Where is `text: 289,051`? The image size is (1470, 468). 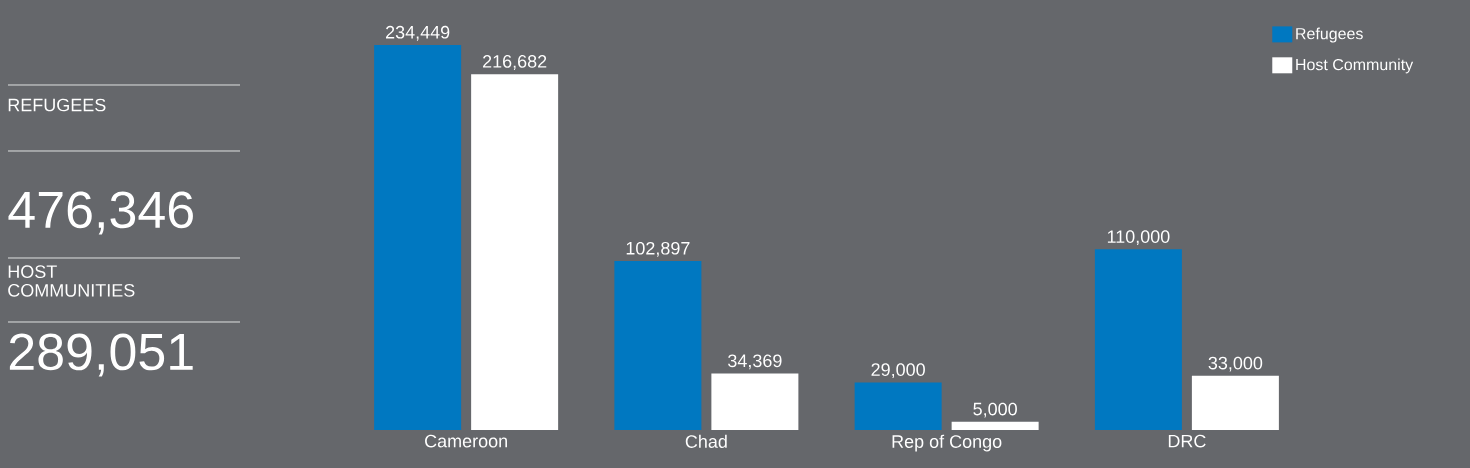
text: 289,051 is located at coordinates (101, 355).